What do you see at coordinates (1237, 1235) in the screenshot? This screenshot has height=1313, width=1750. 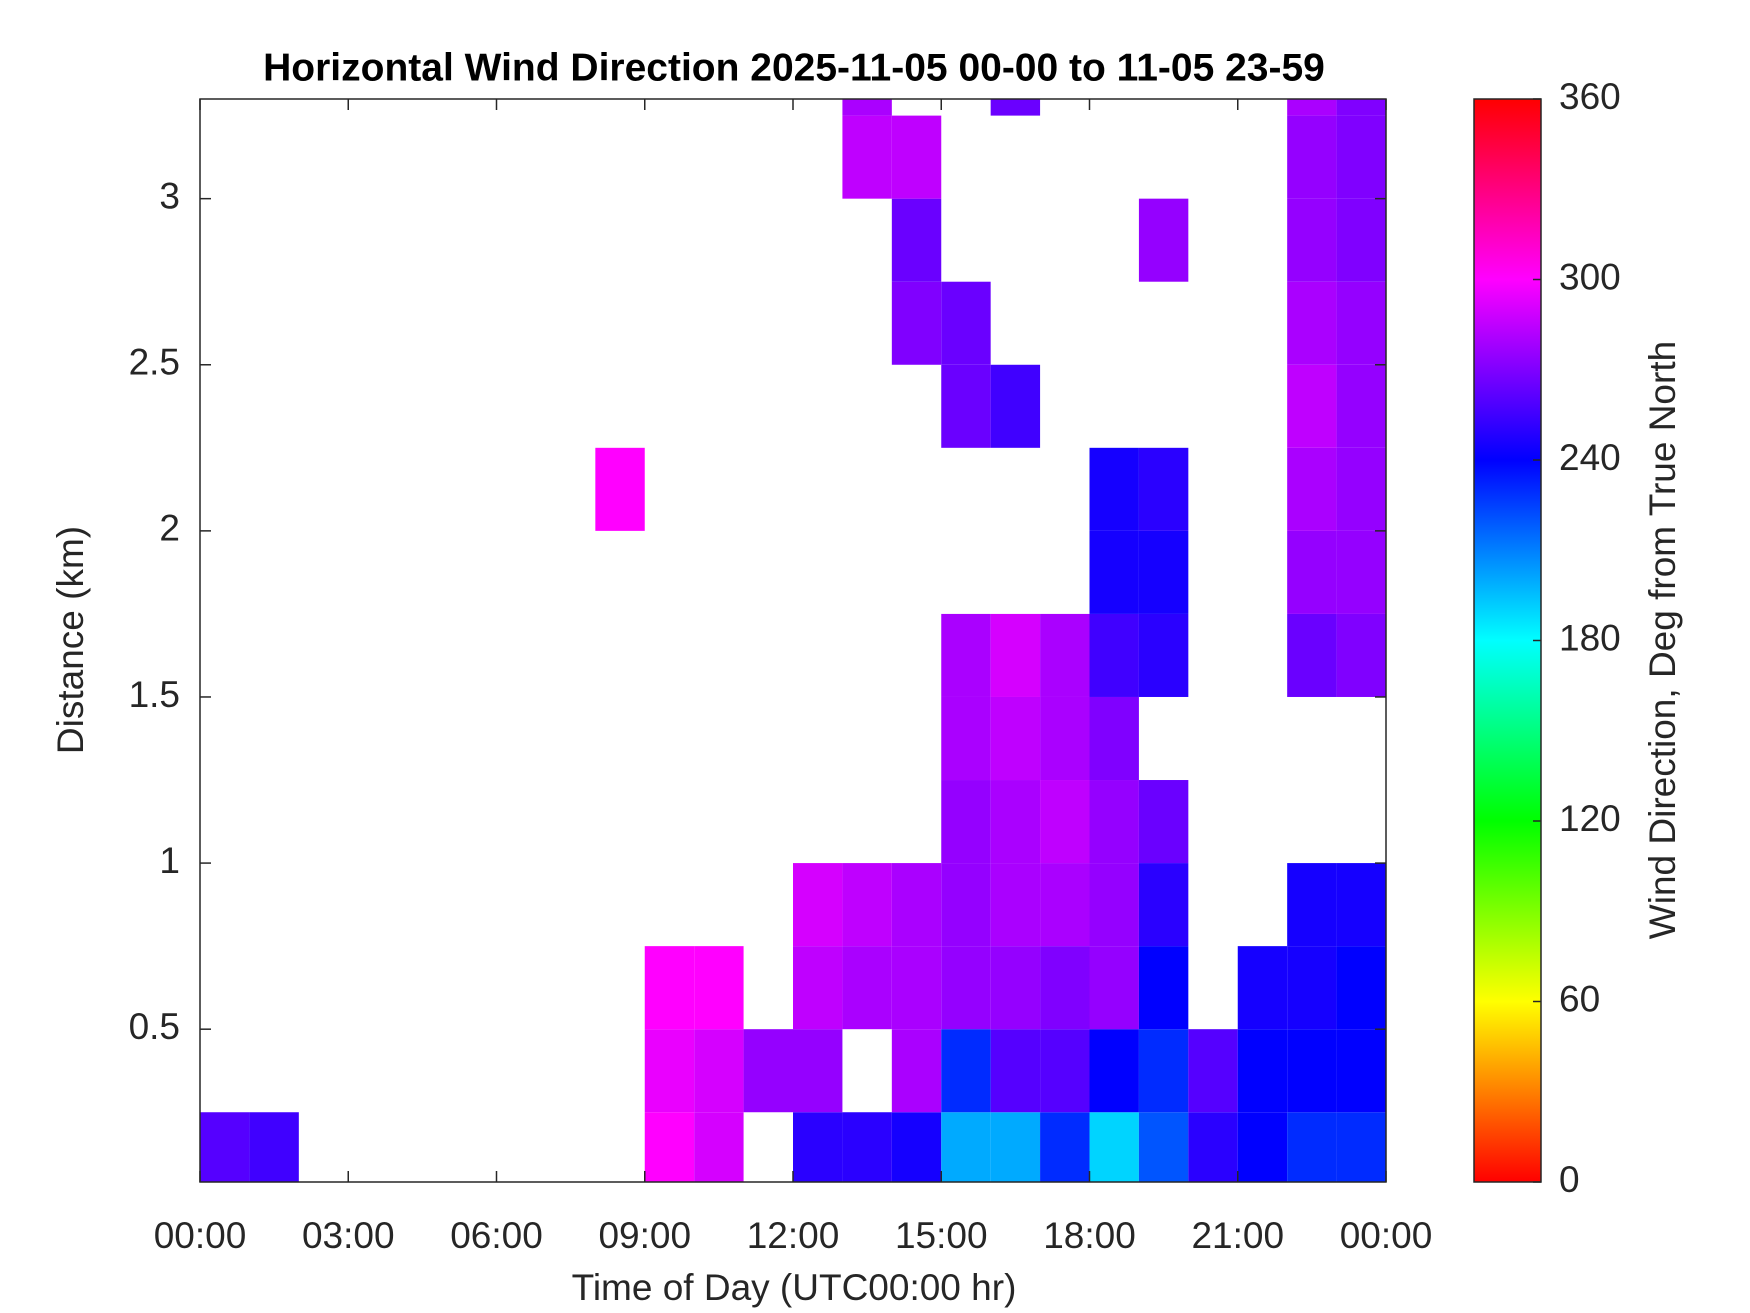 I see `x-tick-label: 21:00` at bounding box center [1237, 1235].